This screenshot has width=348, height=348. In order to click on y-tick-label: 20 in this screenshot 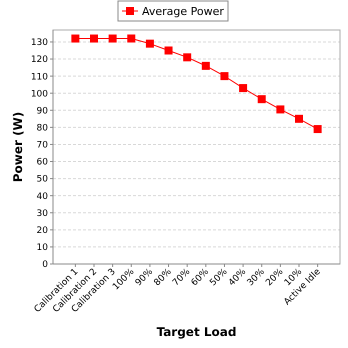, I will do `click(42, 231)`.